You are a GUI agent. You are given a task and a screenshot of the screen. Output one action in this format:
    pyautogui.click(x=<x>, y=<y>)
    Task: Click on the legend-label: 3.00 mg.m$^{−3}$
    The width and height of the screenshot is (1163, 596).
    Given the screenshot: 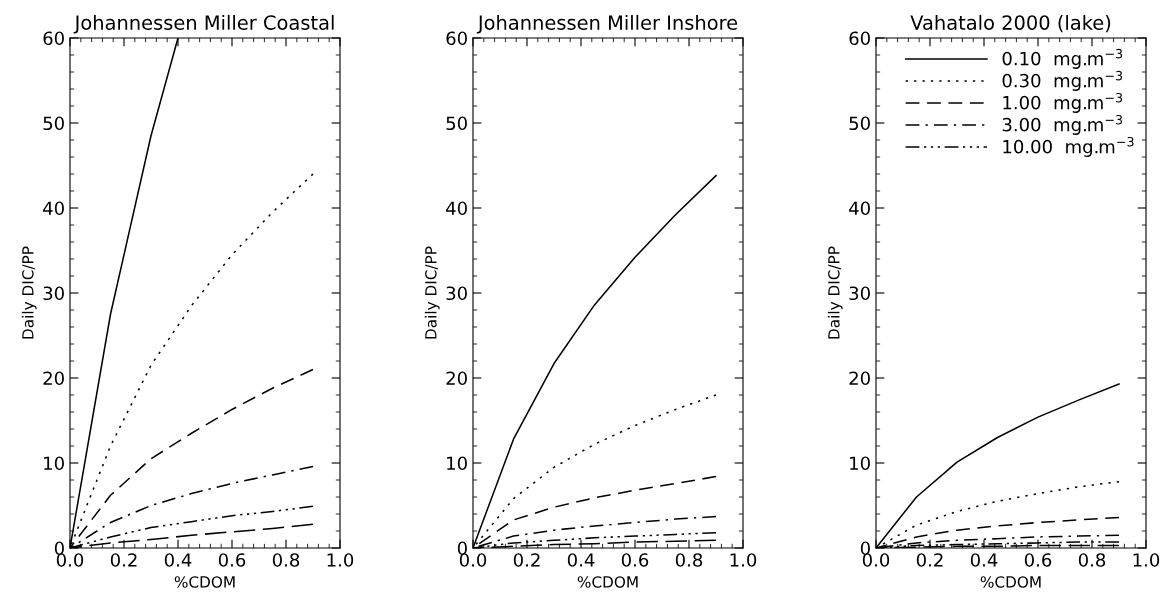 What is the action you would take?
    pyautogui.click(x=1062, y=124)
    